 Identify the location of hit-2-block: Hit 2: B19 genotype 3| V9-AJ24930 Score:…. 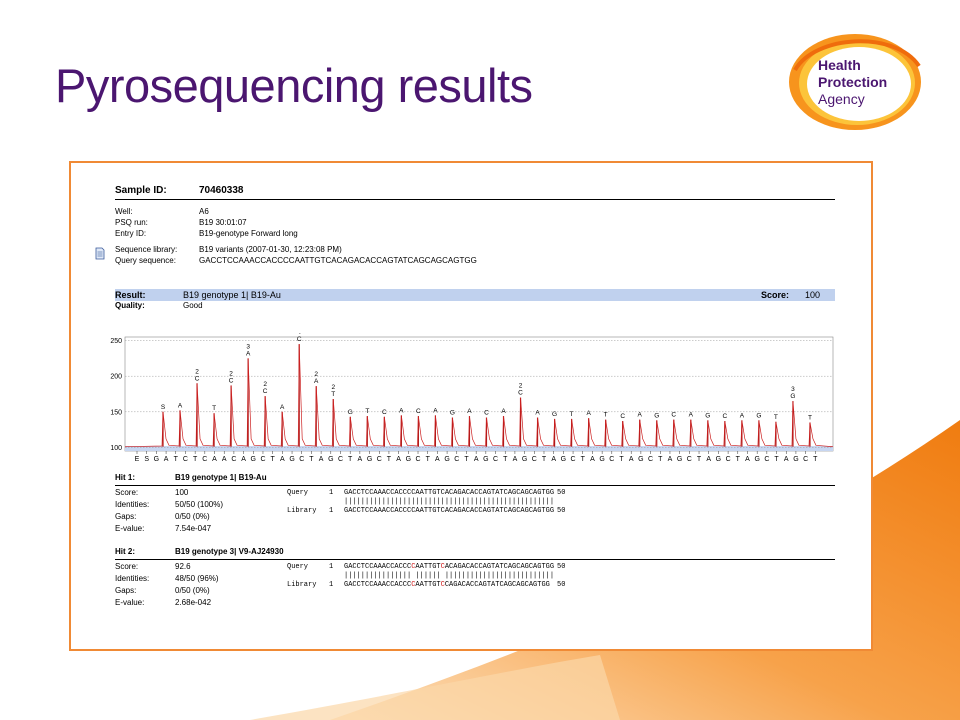
(475, 584).